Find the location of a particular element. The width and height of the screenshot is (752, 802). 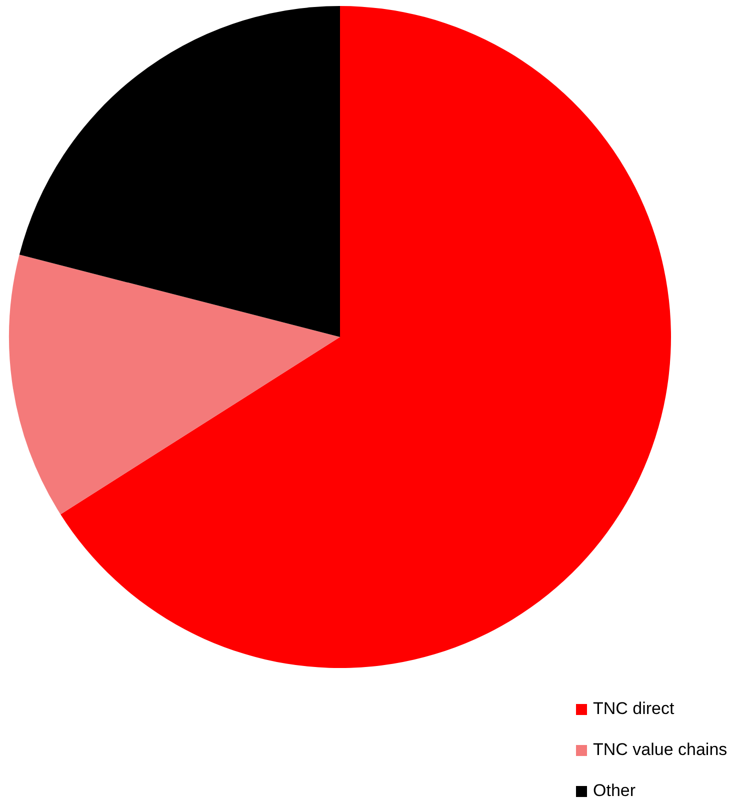

legend-label: Other is located at coordinates (614, 791).